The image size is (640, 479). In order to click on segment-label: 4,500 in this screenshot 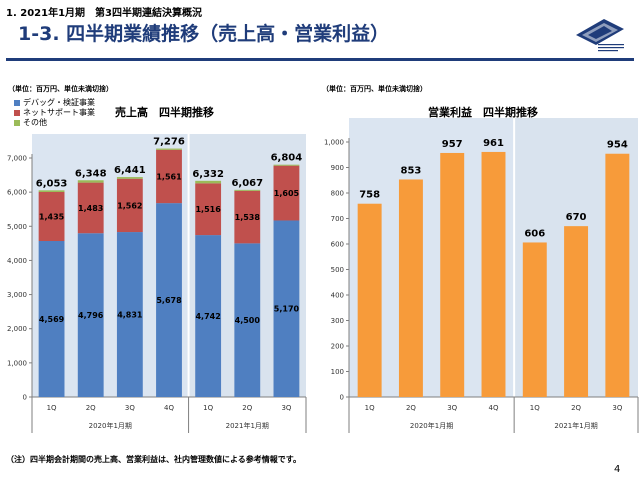, I will do `click(248, 320)`.